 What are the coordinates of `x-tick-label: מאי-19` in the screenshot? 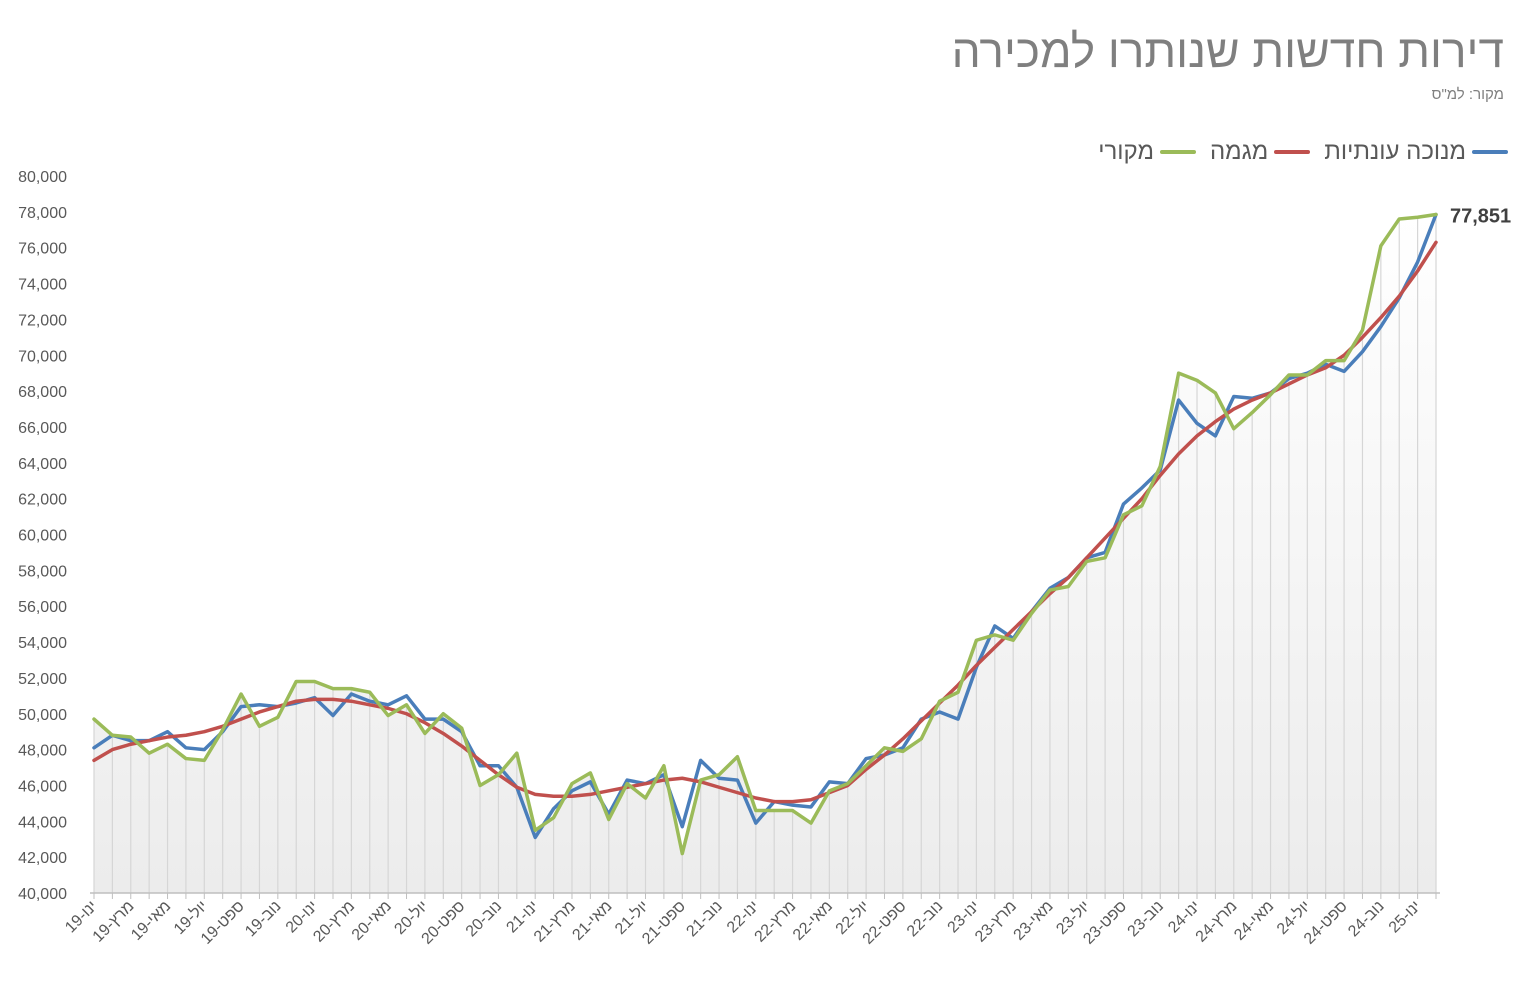 It's located at (151, 921).